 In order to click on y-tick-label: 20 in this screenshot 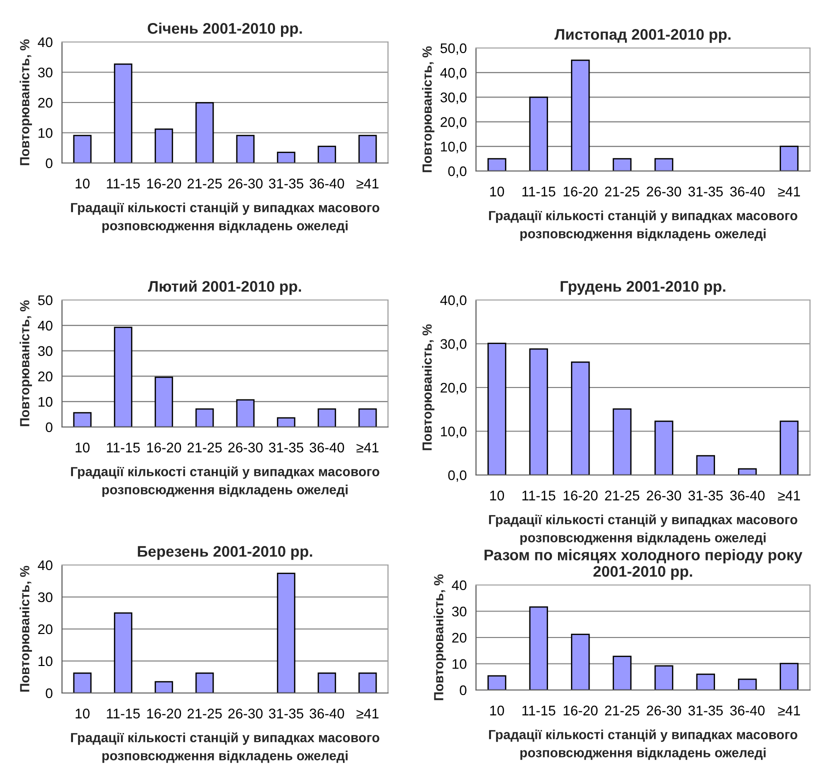, I will do `click(459, 637)`.